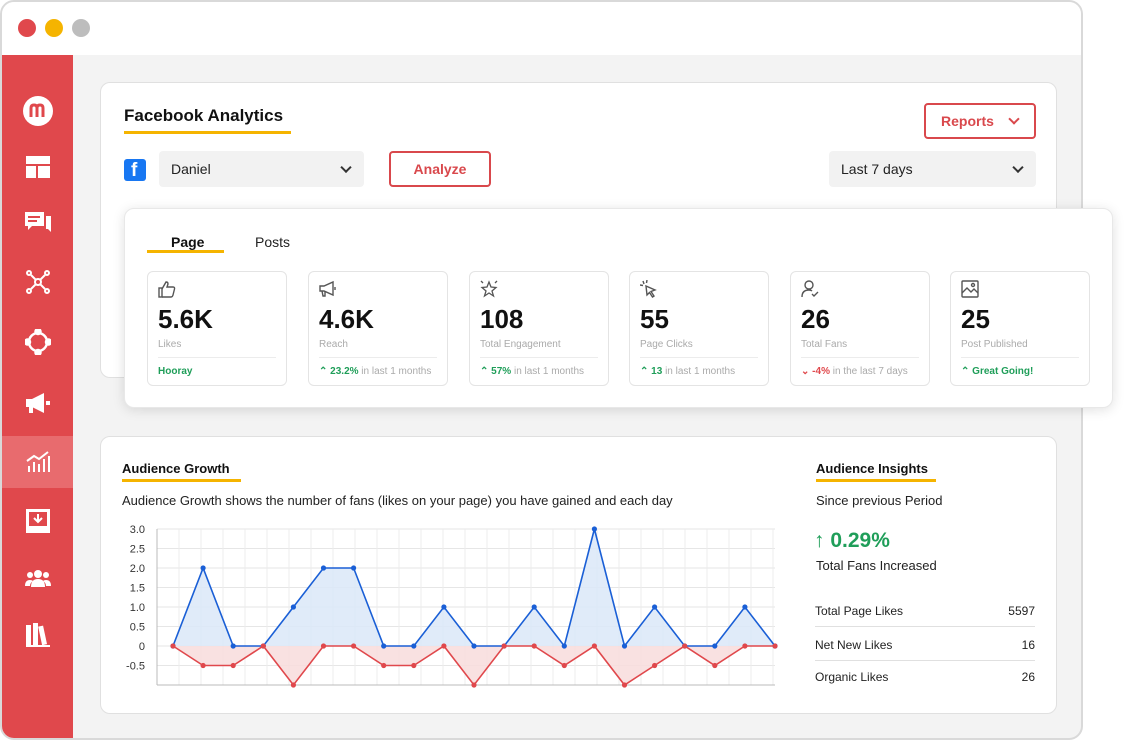 The width and height of the screenshot is (1139, 740). Describe the element at coordinates (925, 610) in the screenshot. I see `insight-row-total-page-likes: Total Page Likes 5597` at that location.